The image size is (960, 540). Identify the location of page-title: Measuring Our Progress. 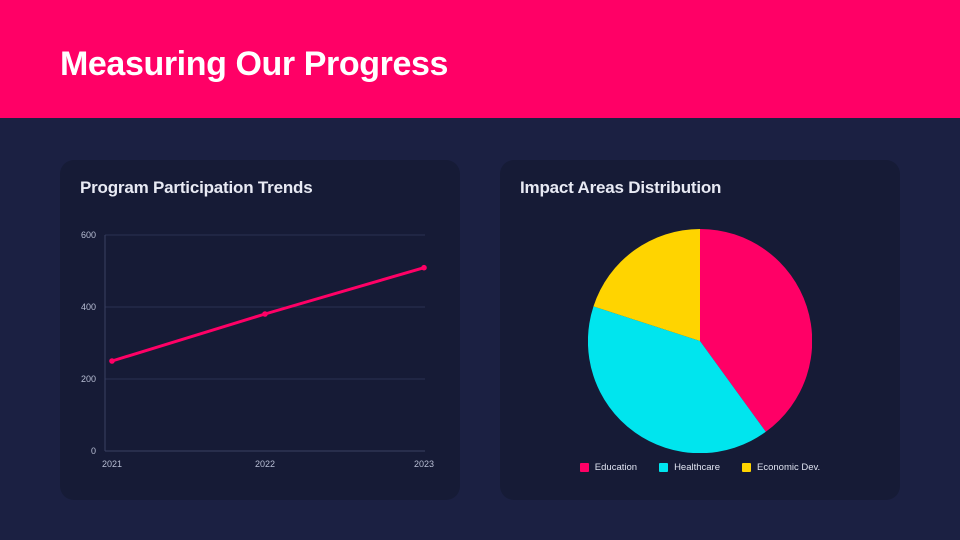
(254, 64).